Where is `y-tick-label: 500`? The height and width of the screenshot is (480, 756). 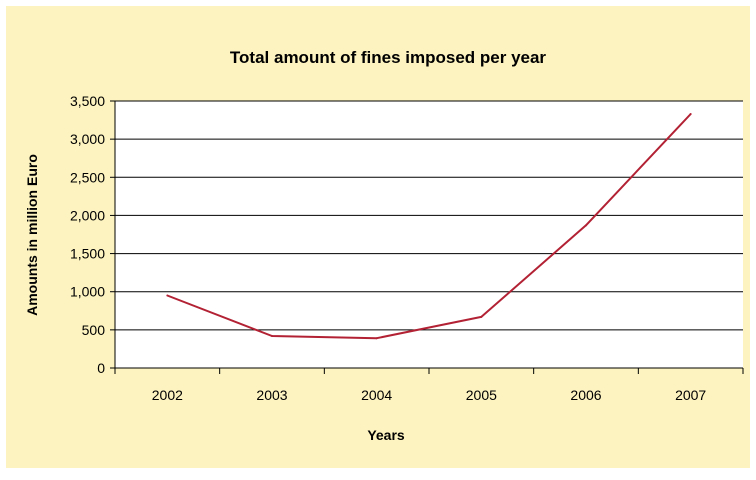
y-tick-label: 500 is located at coordinates (94, 330).